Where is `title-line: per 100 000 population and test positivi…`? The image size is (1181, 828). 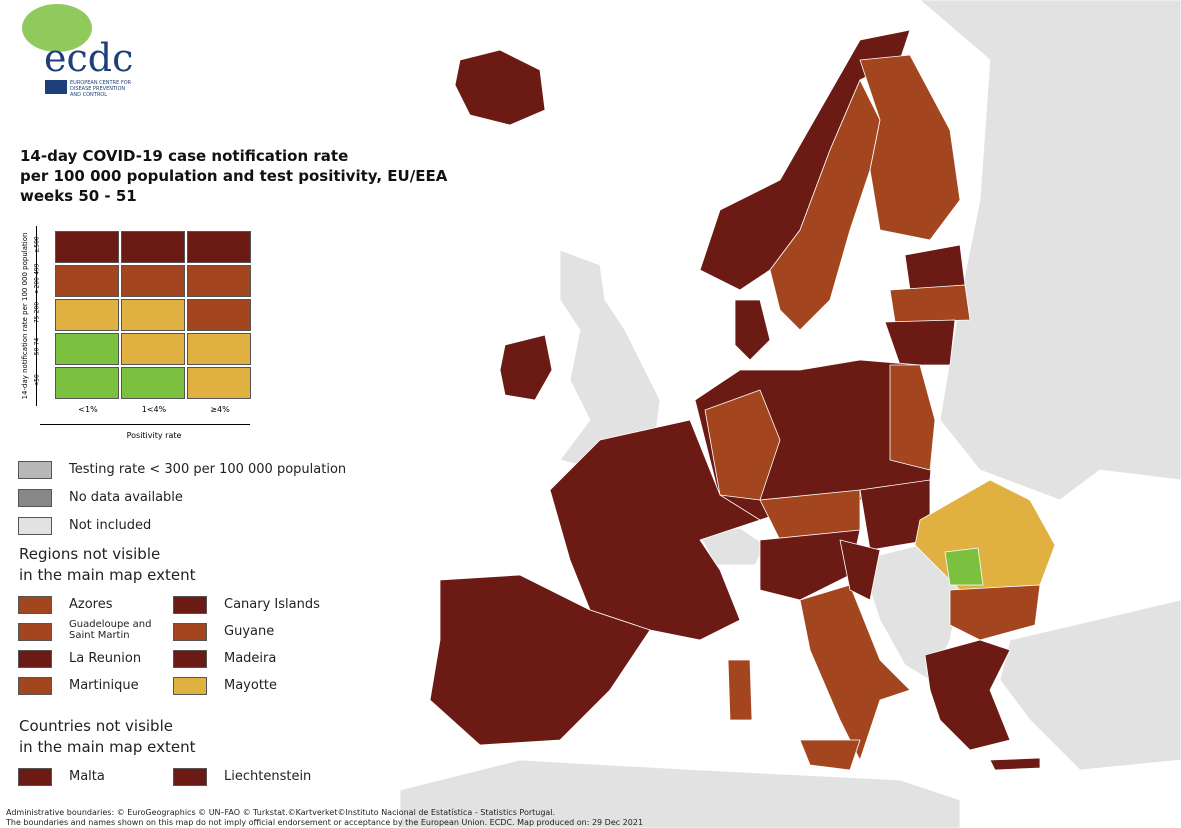 title-line: per 100 000 population and test positivi… is located at coordinates (234, 176).